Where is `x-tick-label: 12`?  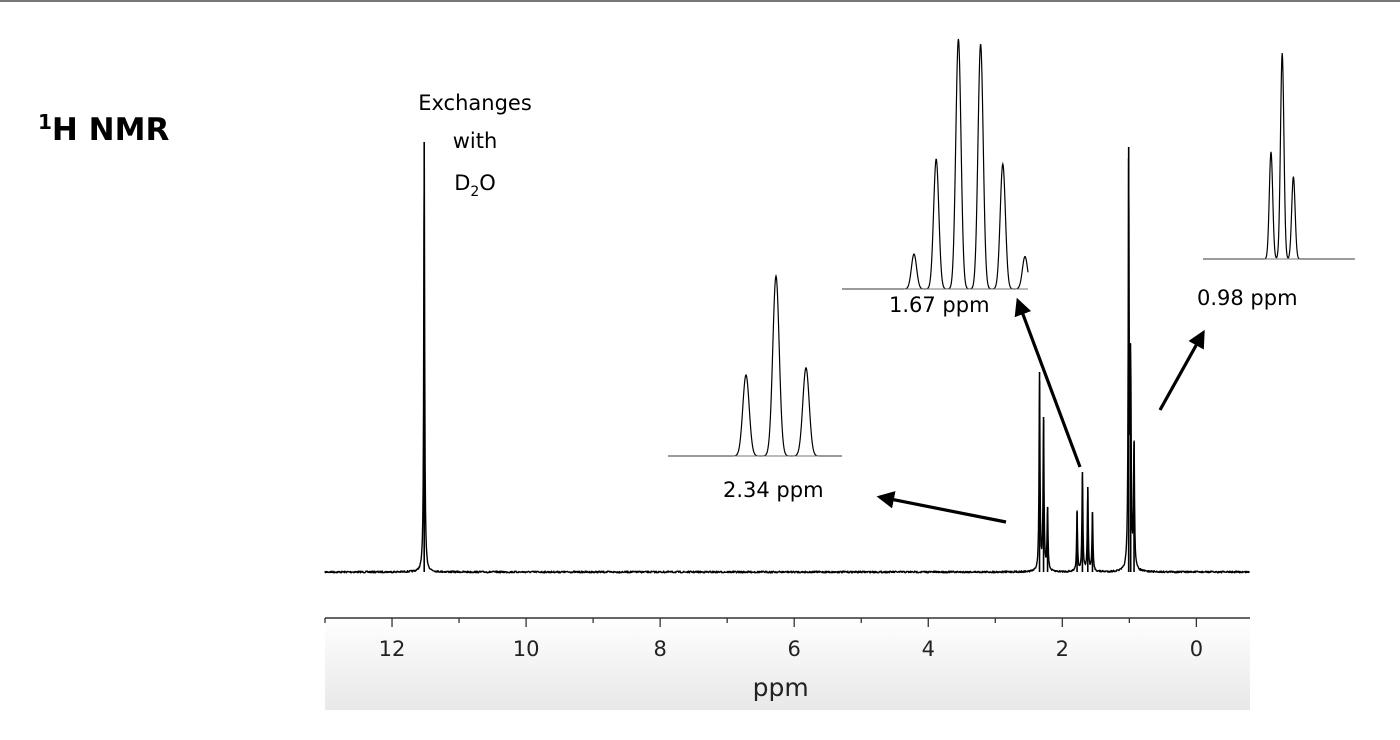 x-tick-label: 12 is located at coordinates (392, 649).